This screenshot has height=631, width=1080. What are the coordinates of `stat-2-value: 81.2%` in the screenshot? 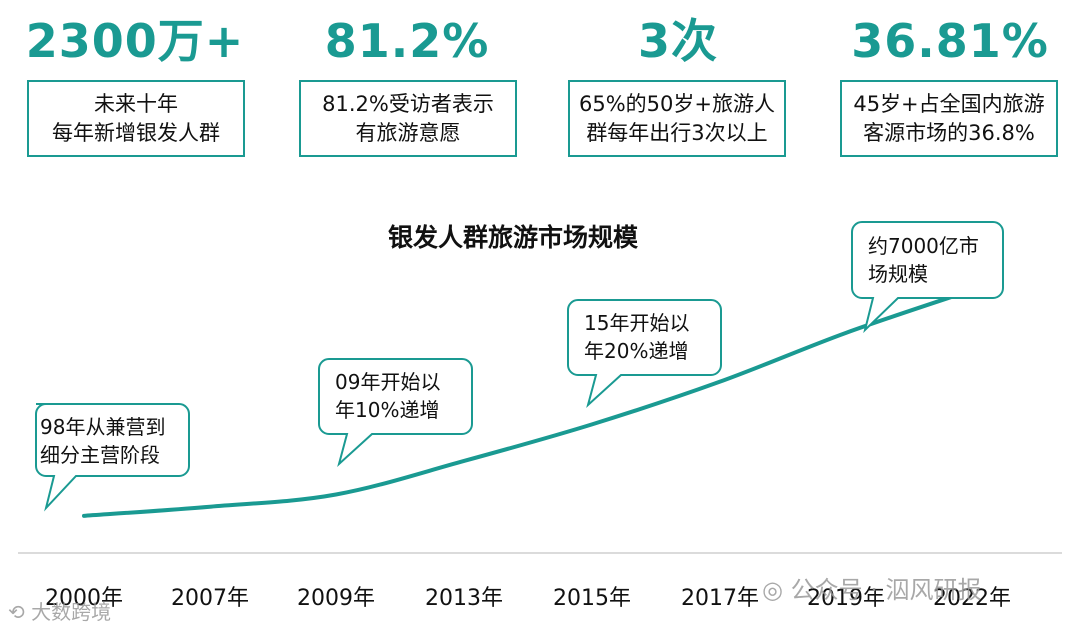 It's located at (407, 41).